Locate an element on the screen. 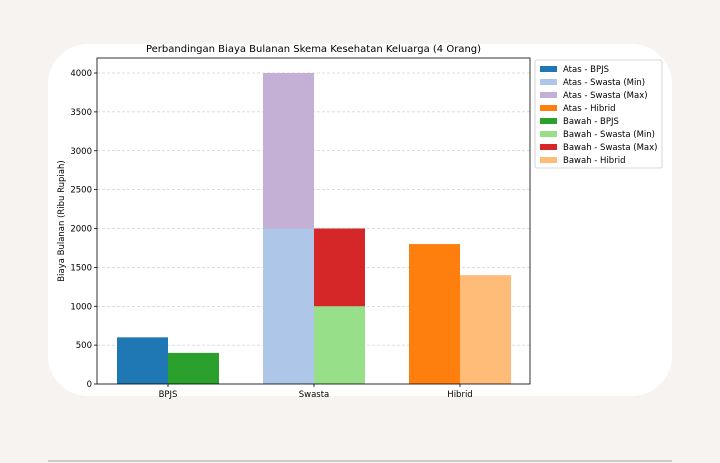 The width and height of the screenshot is (720, 463). legend-label: Atas - Hibrid is located at coordinates (589, 109).